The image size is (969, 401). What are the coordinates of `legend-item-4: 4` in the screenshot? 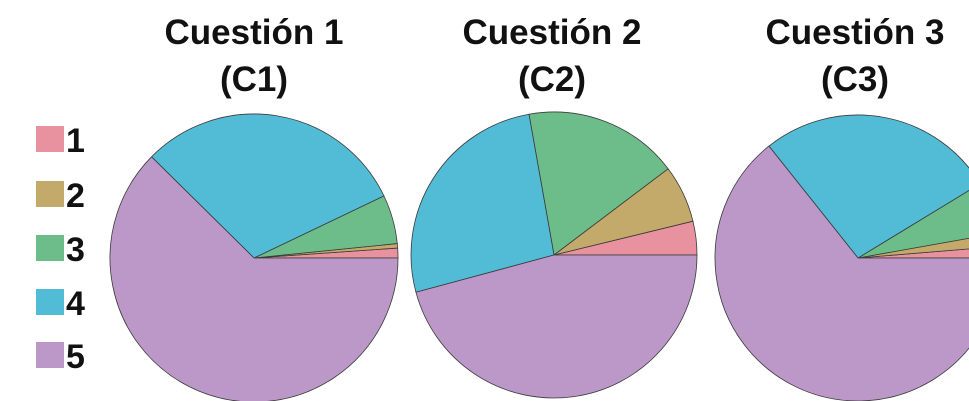 It's located at (60, 304).